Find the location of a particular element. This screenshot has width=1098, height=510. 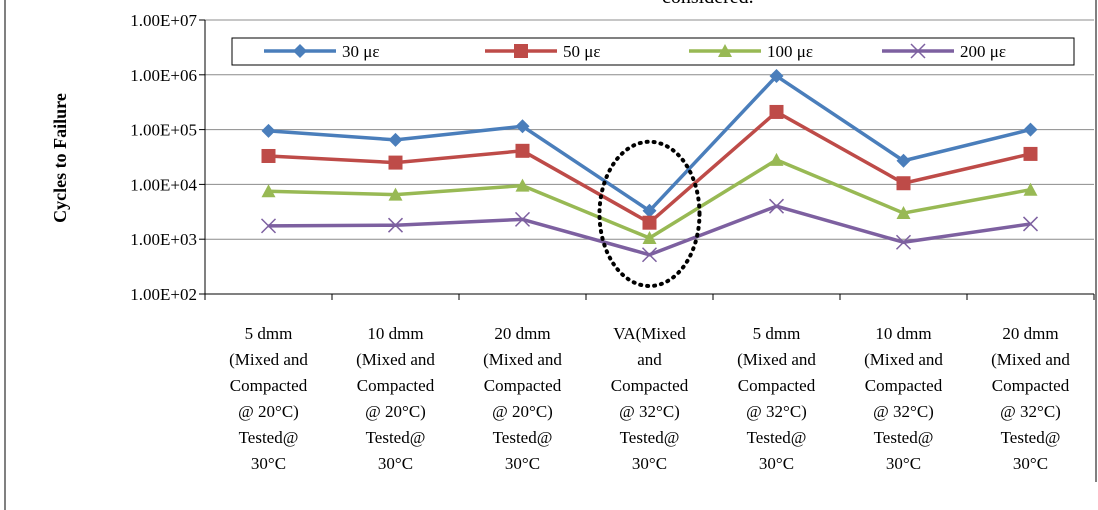

legend-label: 100 με is located at coordinates (790, 51).